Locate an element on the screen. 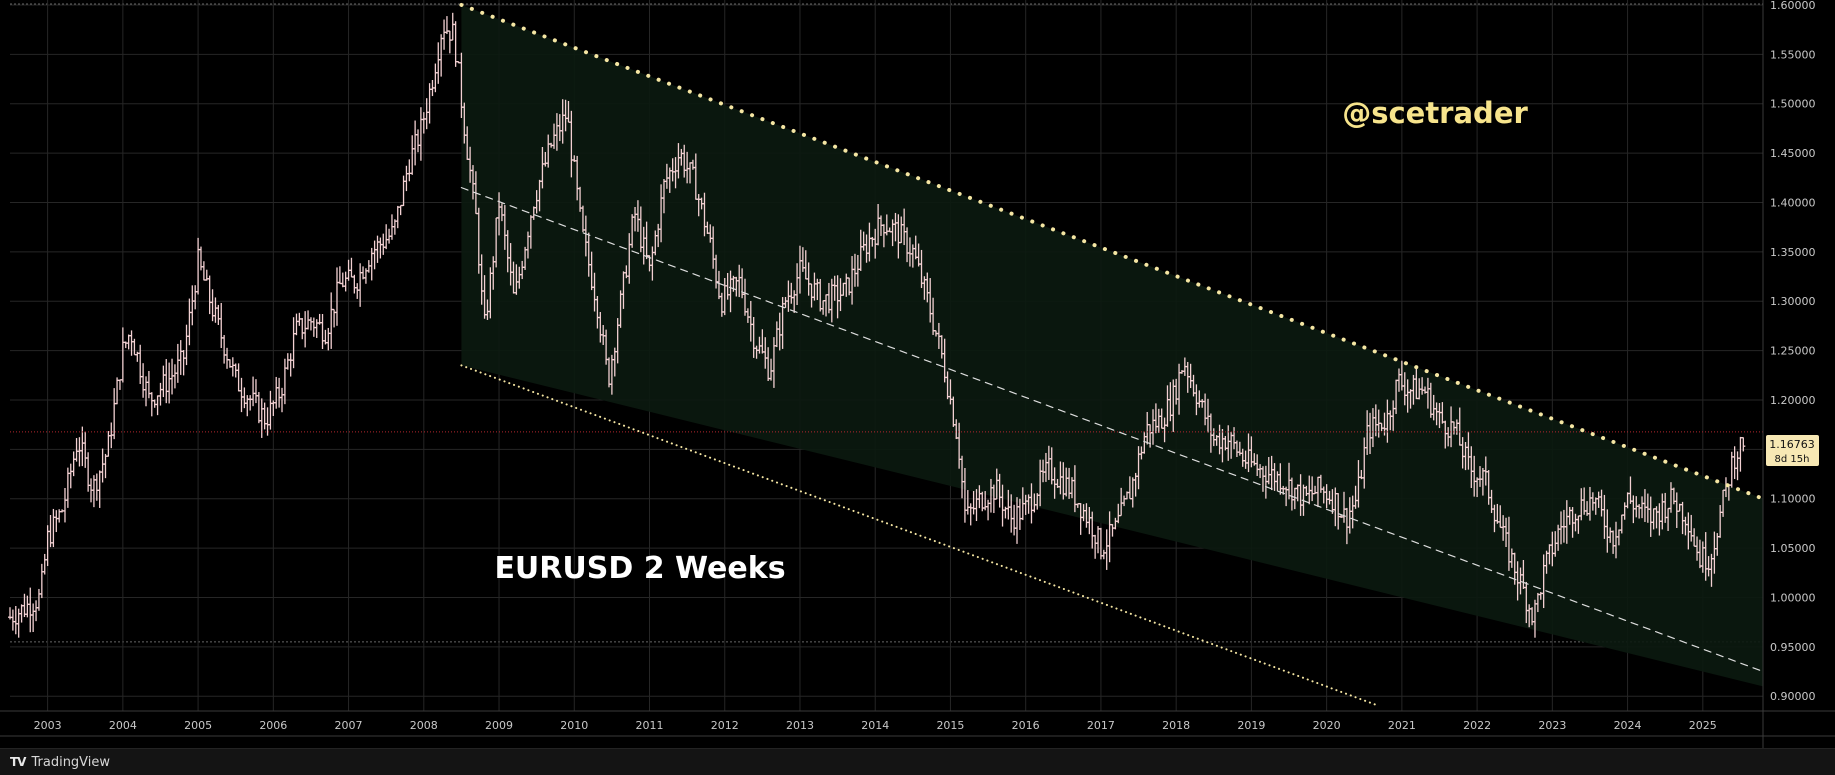  price-tick-label: 1.00000 is located at coordinates (1793, 597).